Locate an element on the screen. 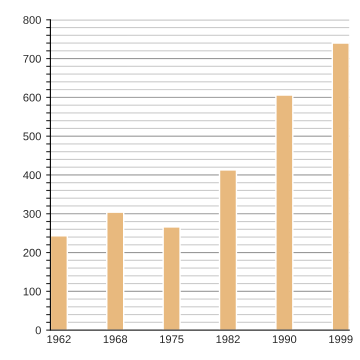 This screenshot has width=360, height=360. y-tick-label: 700 is located at coordinates (32, 58).